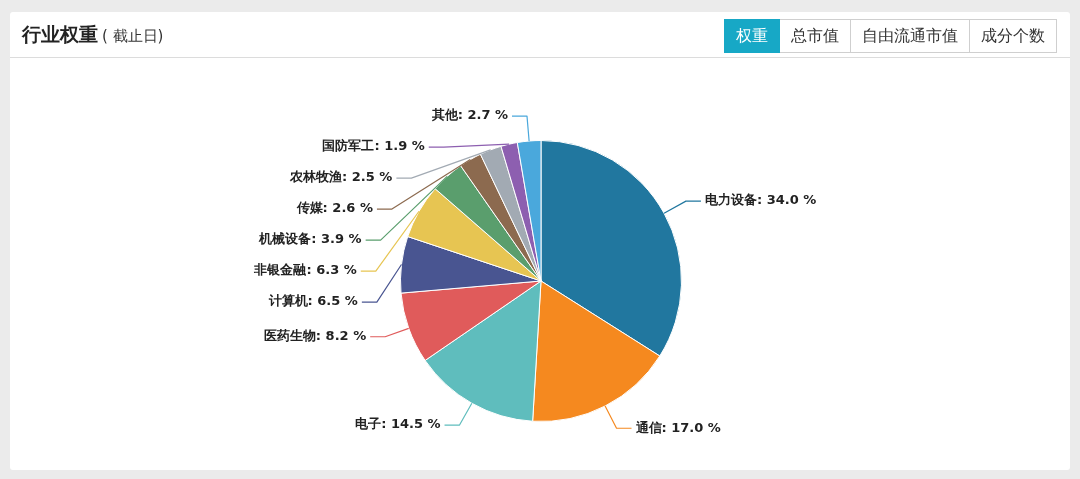  What do you see at coordinates (315, 336) in the screenshot?
I see `slice-label: 医药生物: 8.2 %` at bounding box center [315, 336].